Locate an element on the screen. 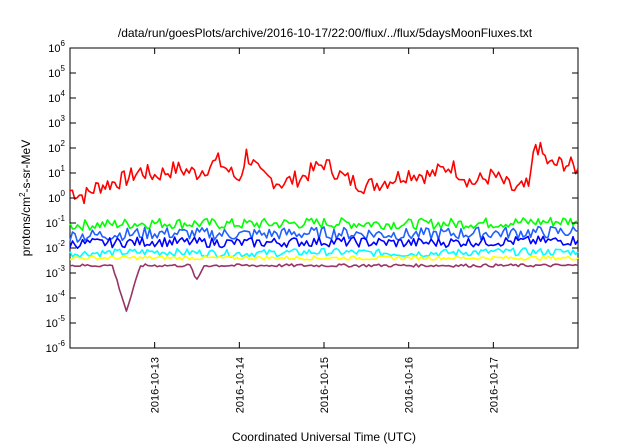  y-tick-label: 10⁻⁴ is located at coordinates (56, 297).